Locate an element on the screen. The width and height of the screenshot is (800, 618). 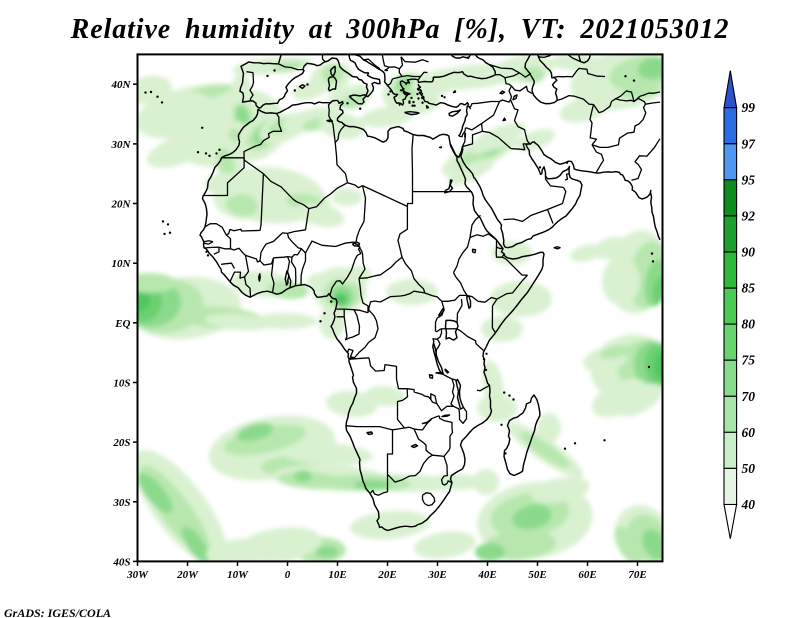
svg-text: 70E is located at coordinates (637, 575).